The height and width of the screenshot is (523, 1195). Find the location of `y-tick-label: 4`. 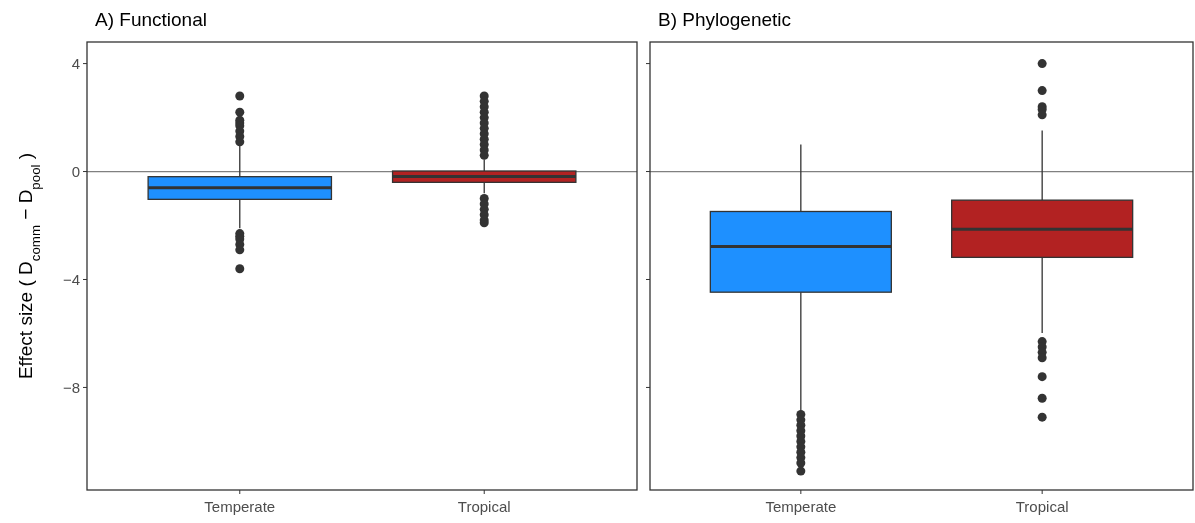

y-tick-label: 4 is located at coordinates (75, 63).